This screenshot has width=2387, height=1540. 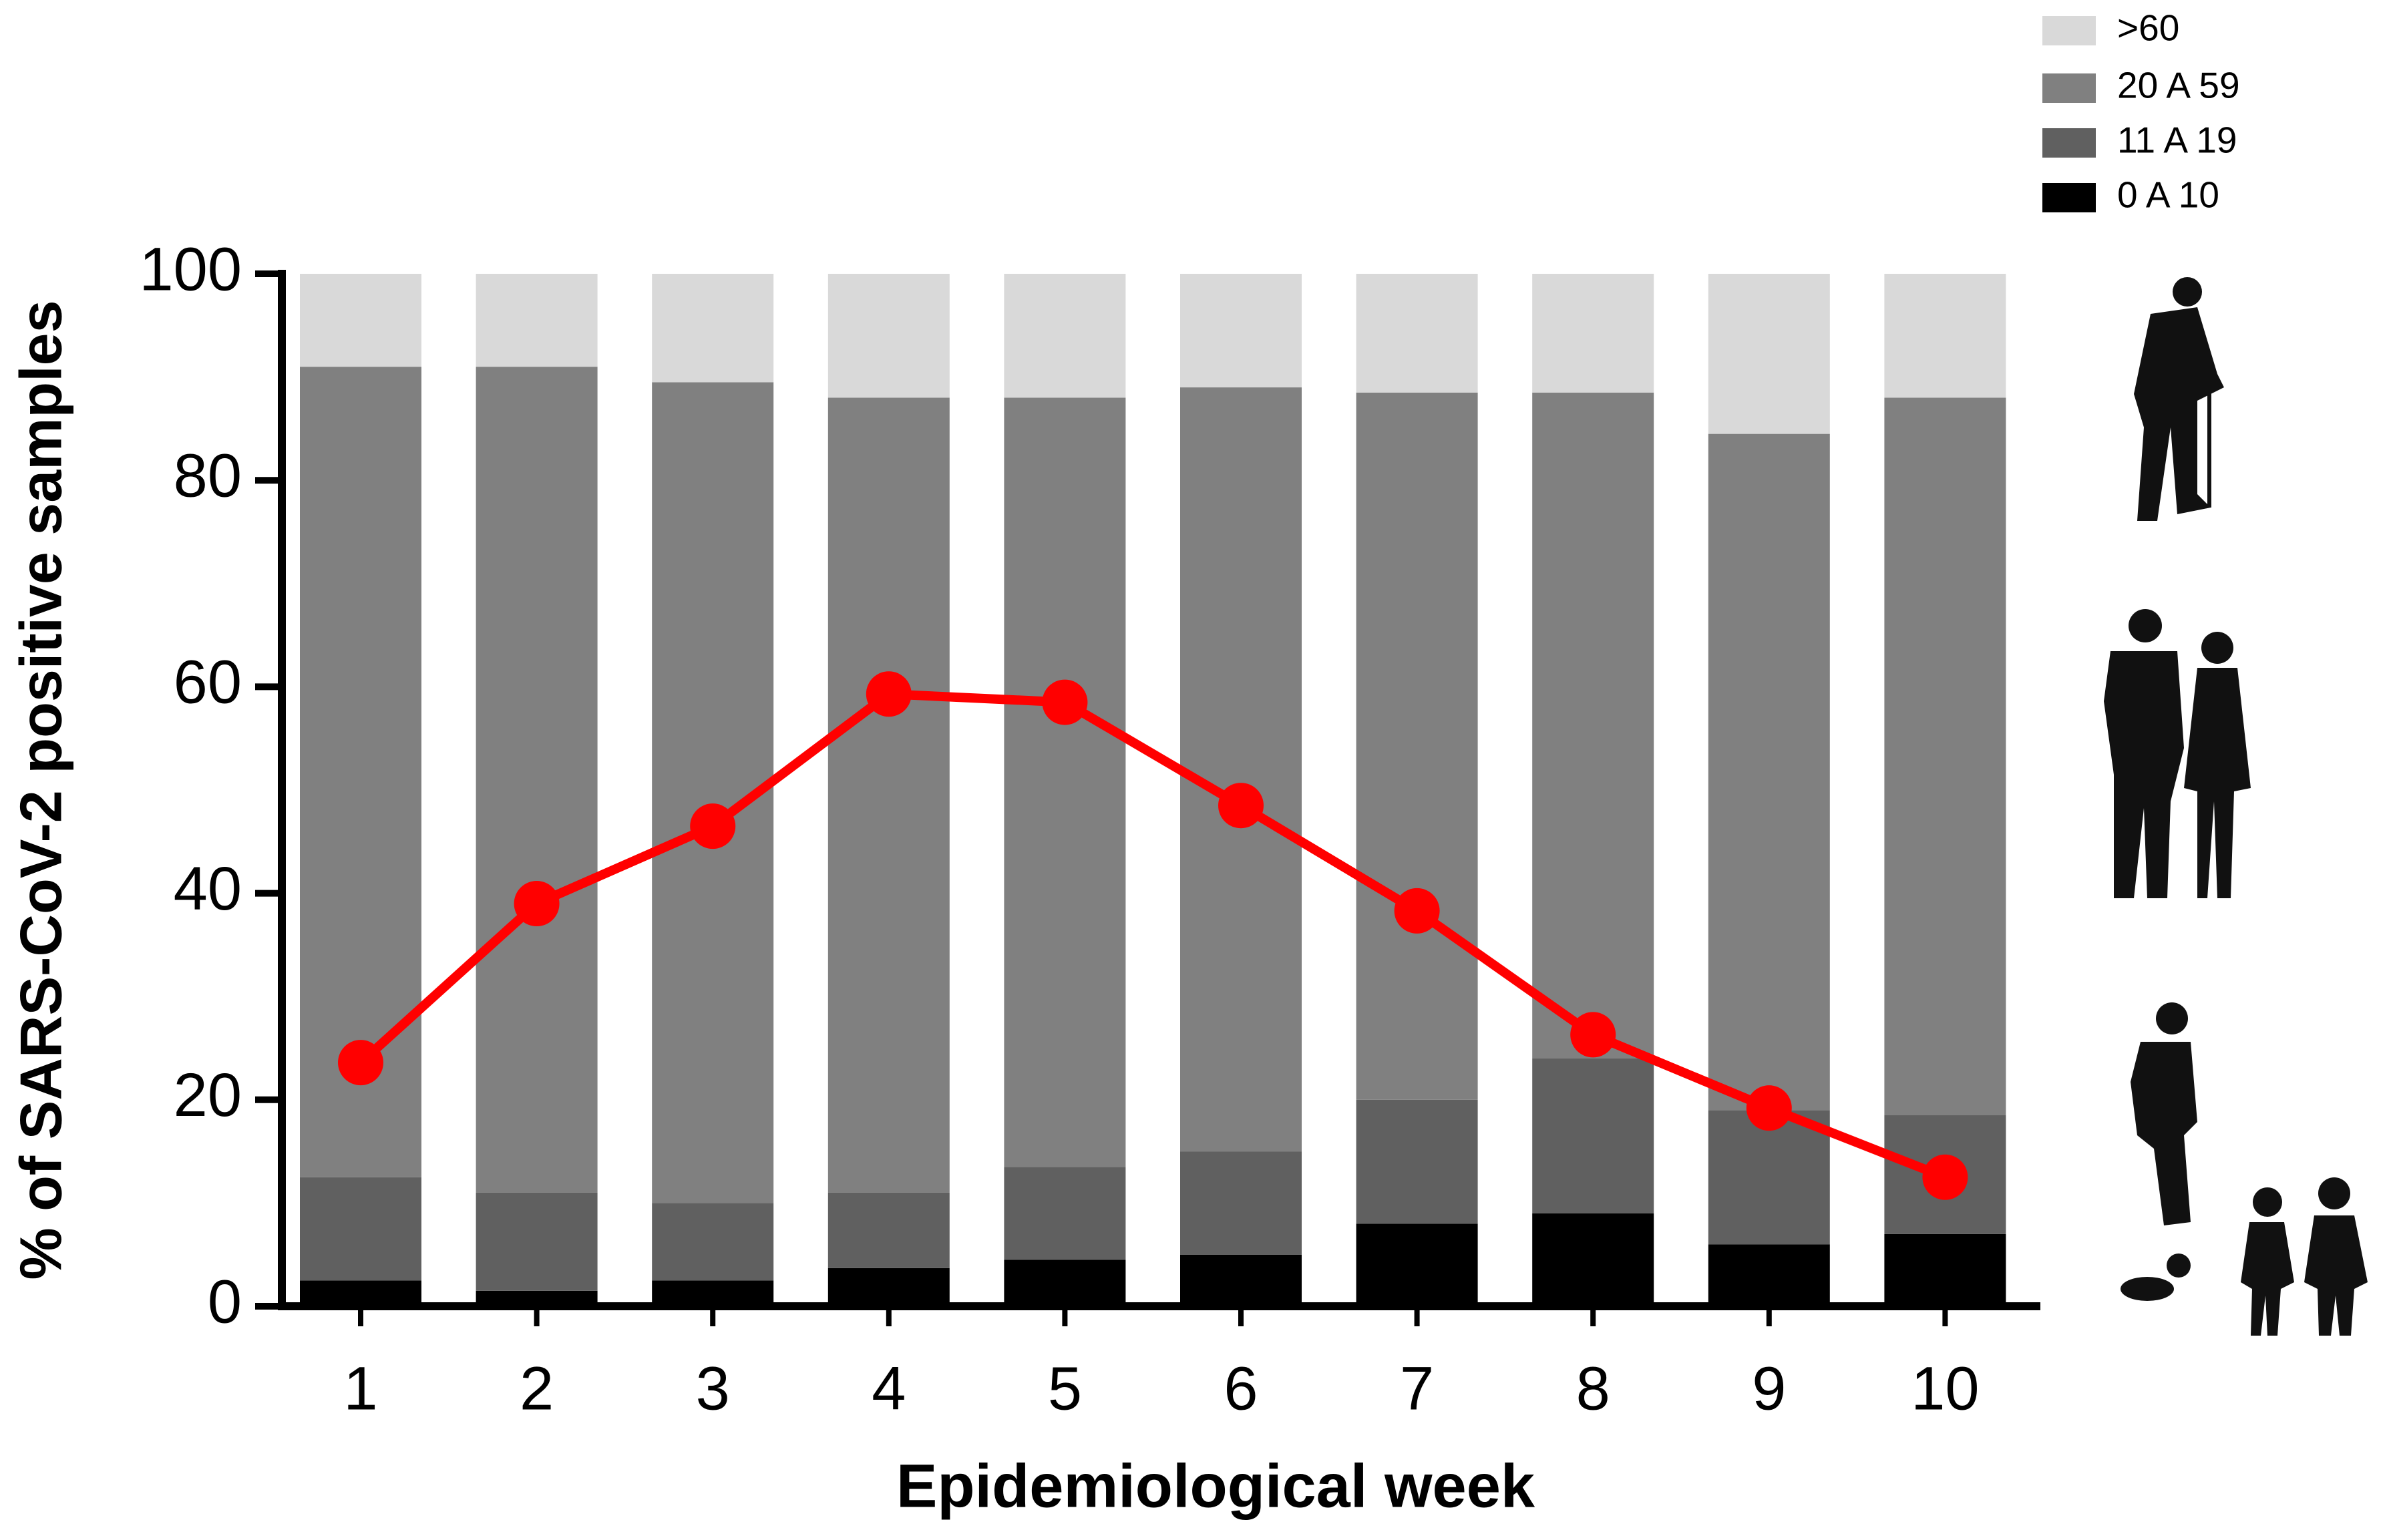 I want to click on legend-label: >60, so click(x=2148, y=28).